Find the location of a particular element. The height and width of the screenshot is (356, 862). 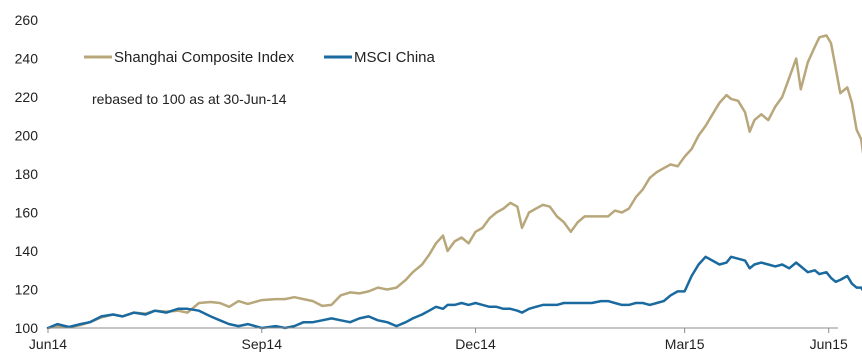

legend-label-shanghai: Shanghai Composite Index is located at coordinates (204, 57).